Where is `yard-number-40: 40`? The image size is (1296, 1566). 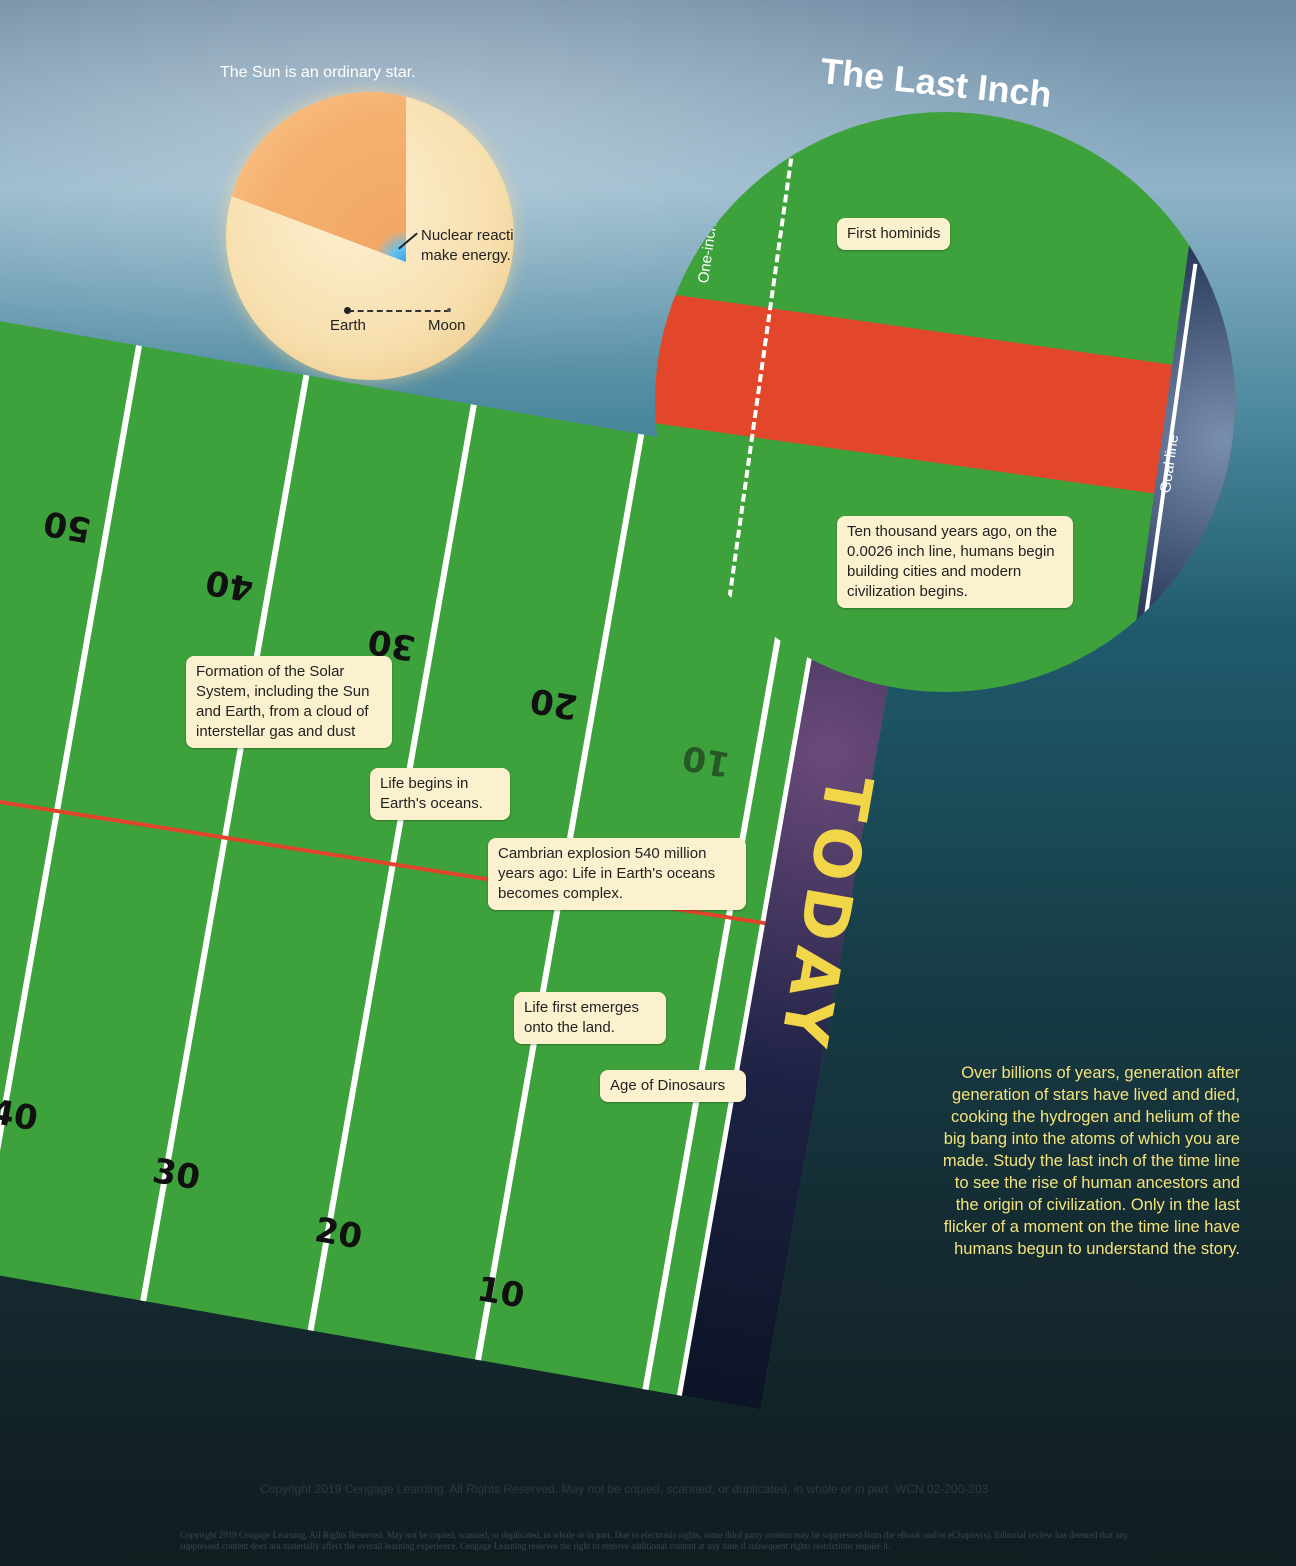
yard-number-40: 40 is located at coordinates (229, 585).